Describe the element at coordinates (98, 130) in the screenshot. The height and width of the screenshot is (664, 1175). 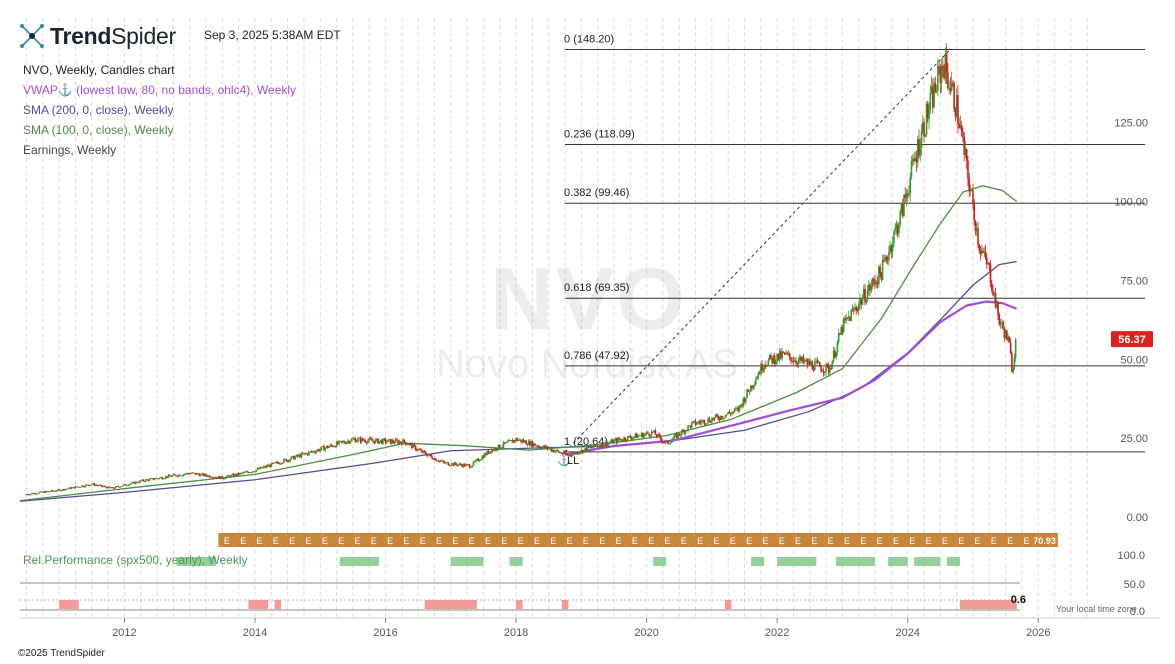
I see `legend-sma100: SMA (100, 0, close), Weekly` at that location.